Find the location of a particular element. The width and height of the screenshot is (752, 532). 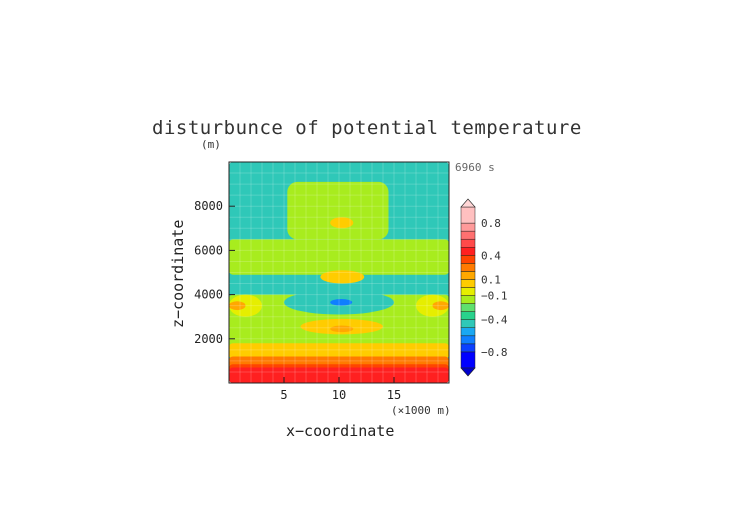

colorbar-tick-label: 0.8 is located at coordinates (491, 223).